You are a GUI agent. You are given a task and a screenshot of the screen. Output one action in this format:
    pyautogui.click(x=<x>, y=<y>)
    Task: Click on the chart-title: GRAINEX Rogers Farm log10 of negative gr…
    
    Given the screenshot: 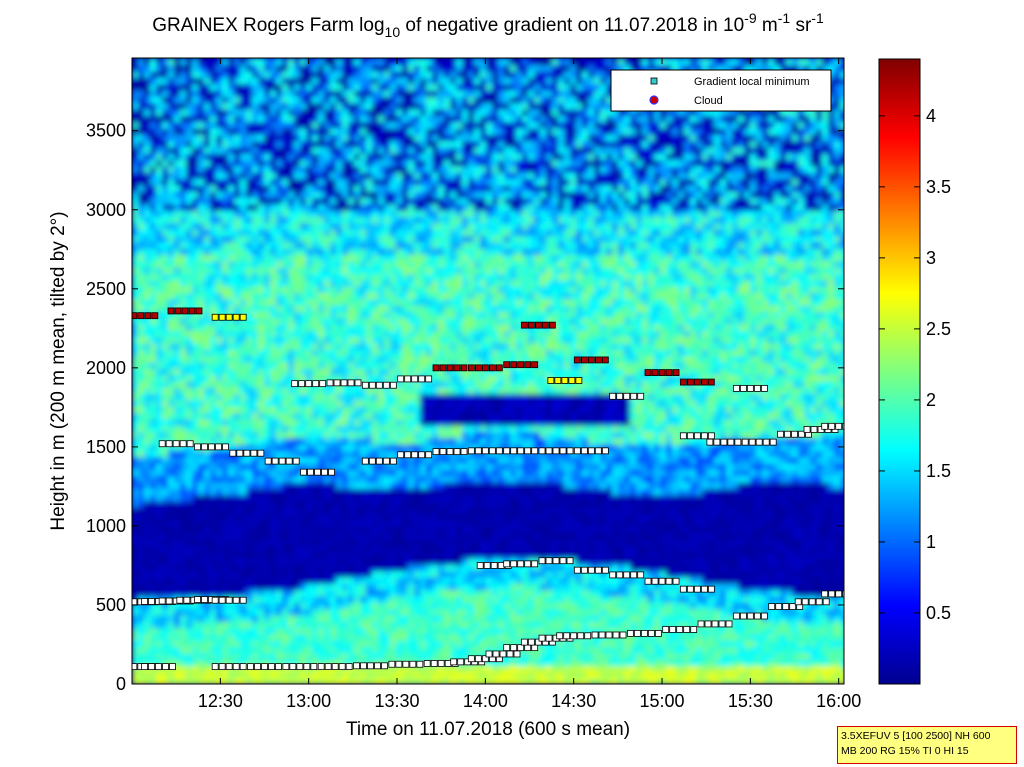 What is the action you would take?
    pyautogui.click(x=488, y=25)
    